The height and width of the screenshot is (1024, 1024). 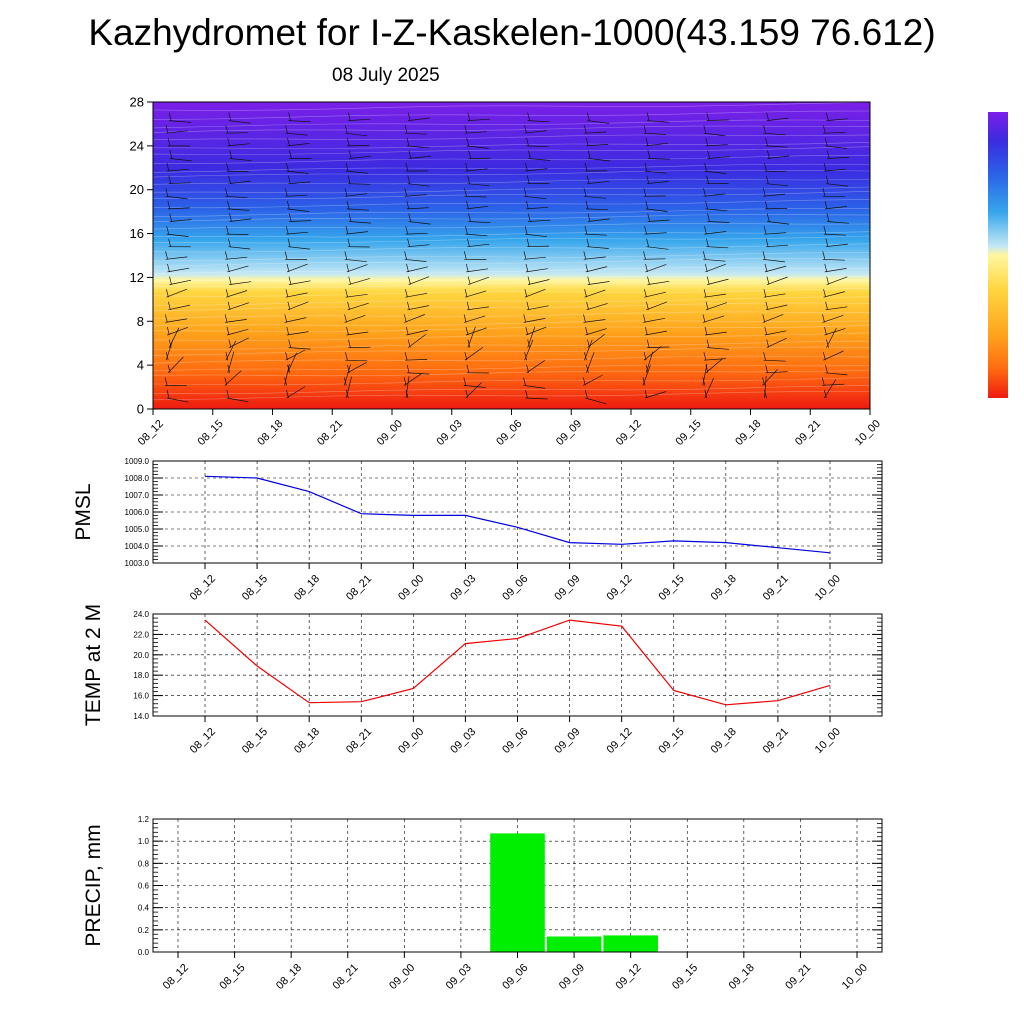 I want to click on x-tick-label: 09_21, so click(x=776, y=741).